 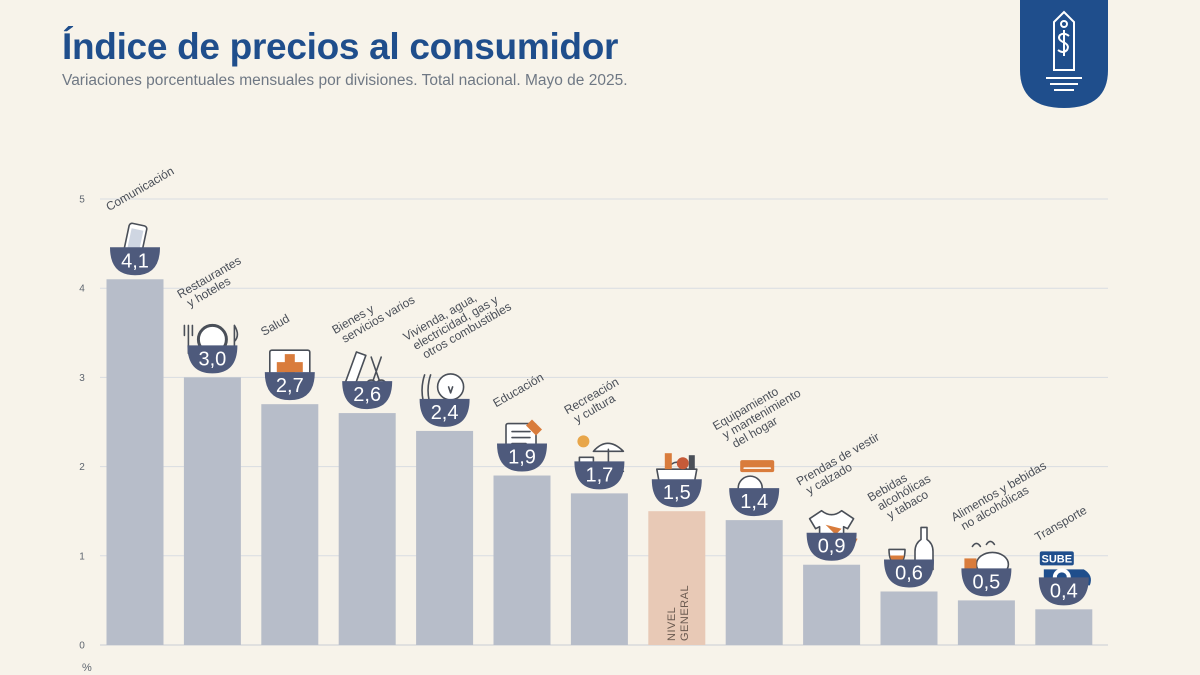 I want to click on comb-scissors-icon, so click(x=366, y=371).